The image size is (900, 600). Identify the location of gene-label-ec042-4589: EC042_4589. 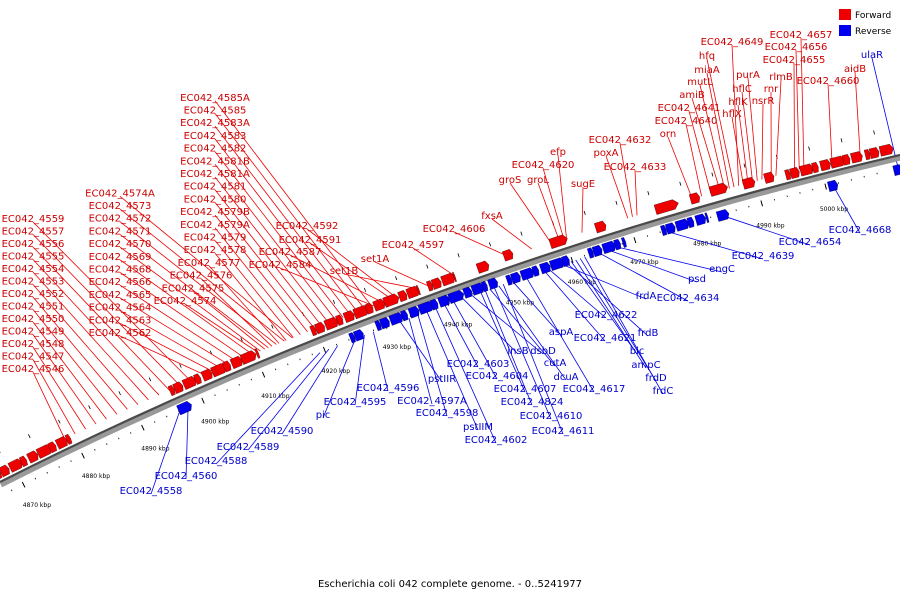
(248, 447).